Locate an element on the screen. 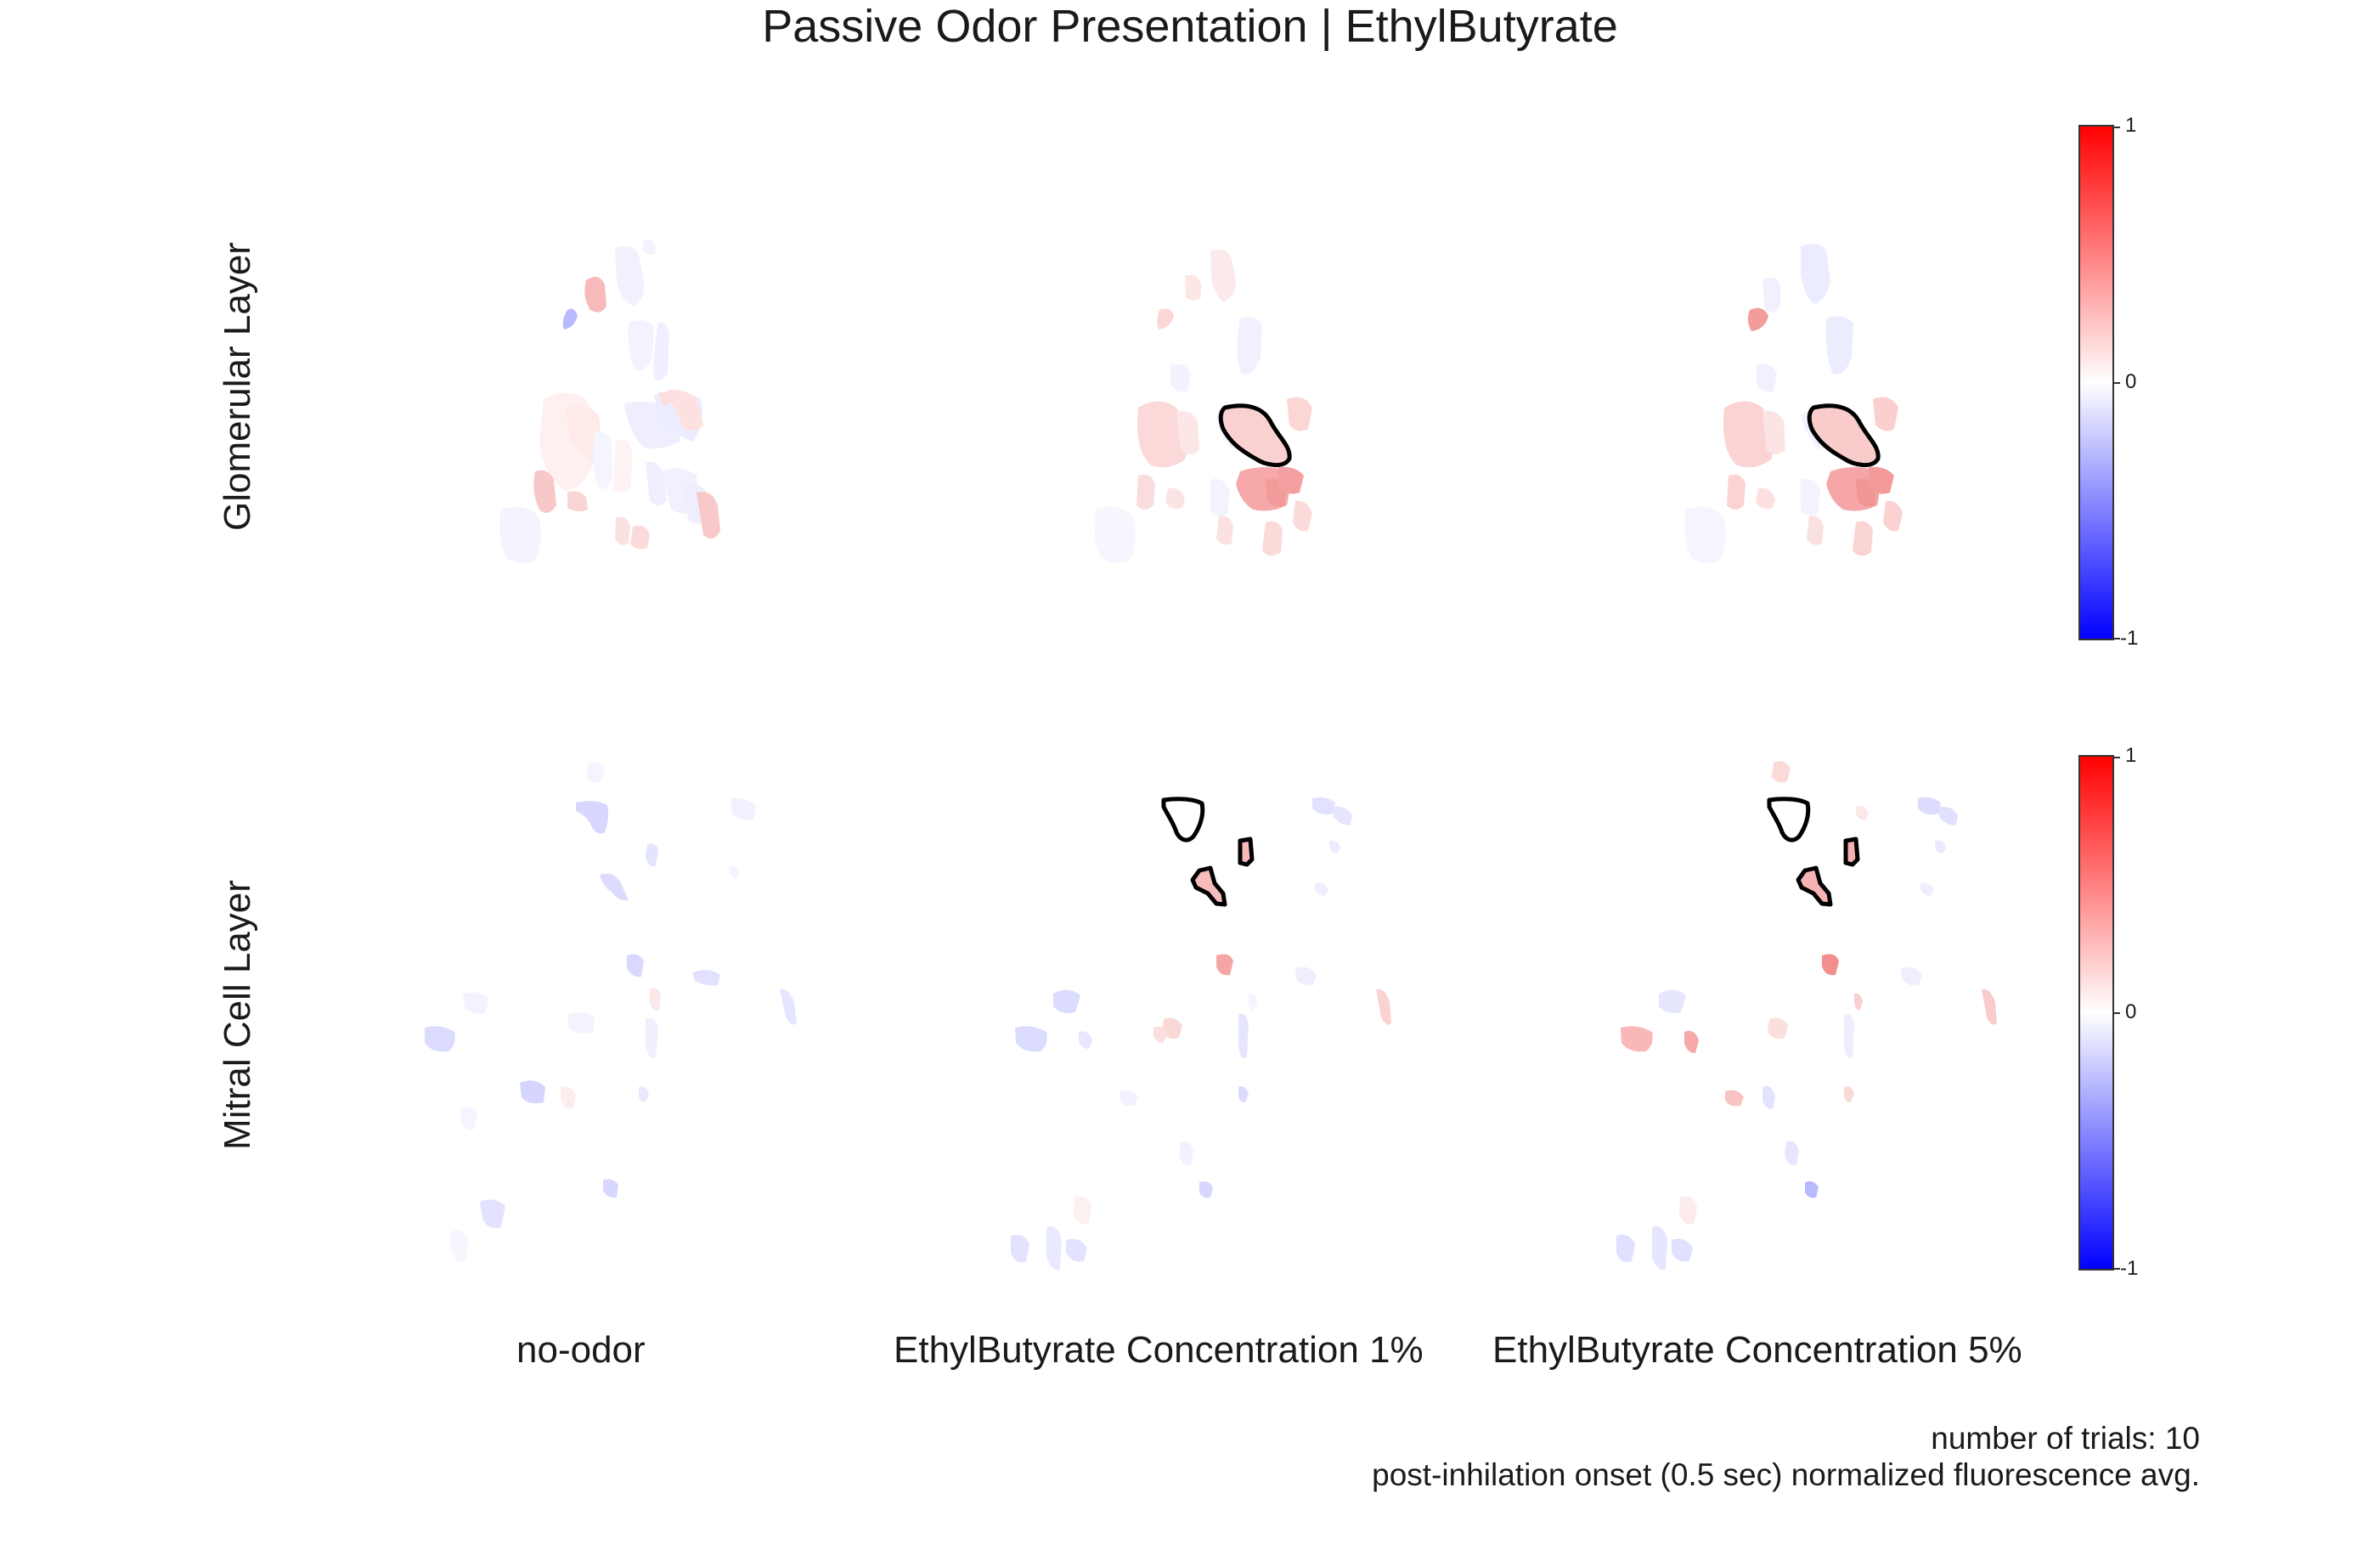  footnote-trials: number of trials: 10 is located at coordinates (2066, 1438).